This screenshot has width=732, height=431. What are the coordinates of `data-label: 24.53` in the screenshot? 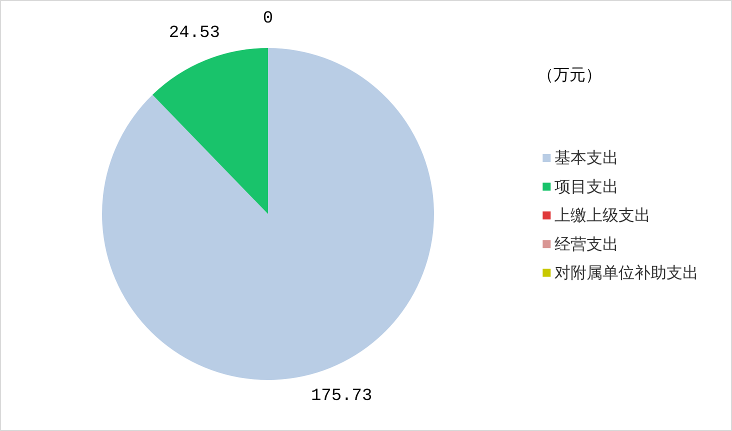 It's located at (194, 33).